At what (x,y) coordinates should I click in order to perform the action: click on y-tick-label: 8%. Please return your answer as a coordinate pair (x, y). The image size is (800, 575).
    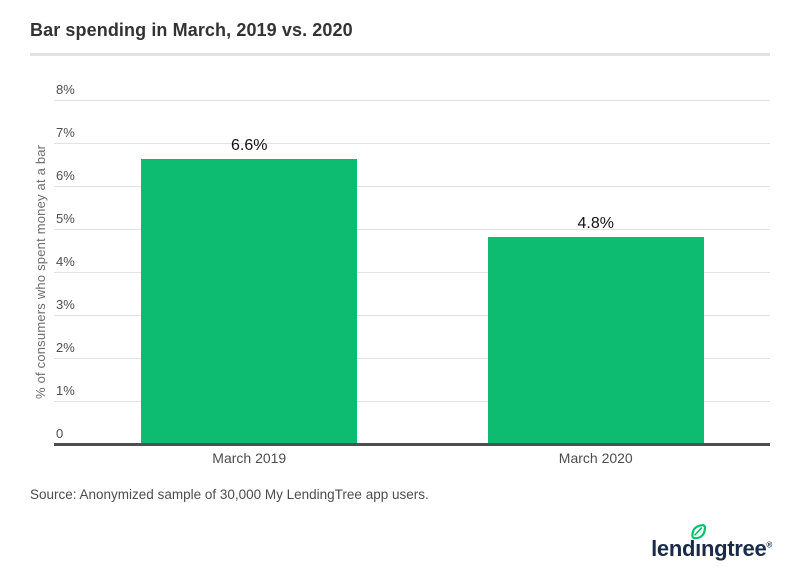
    Looking at the image, I should click on (65, 89).